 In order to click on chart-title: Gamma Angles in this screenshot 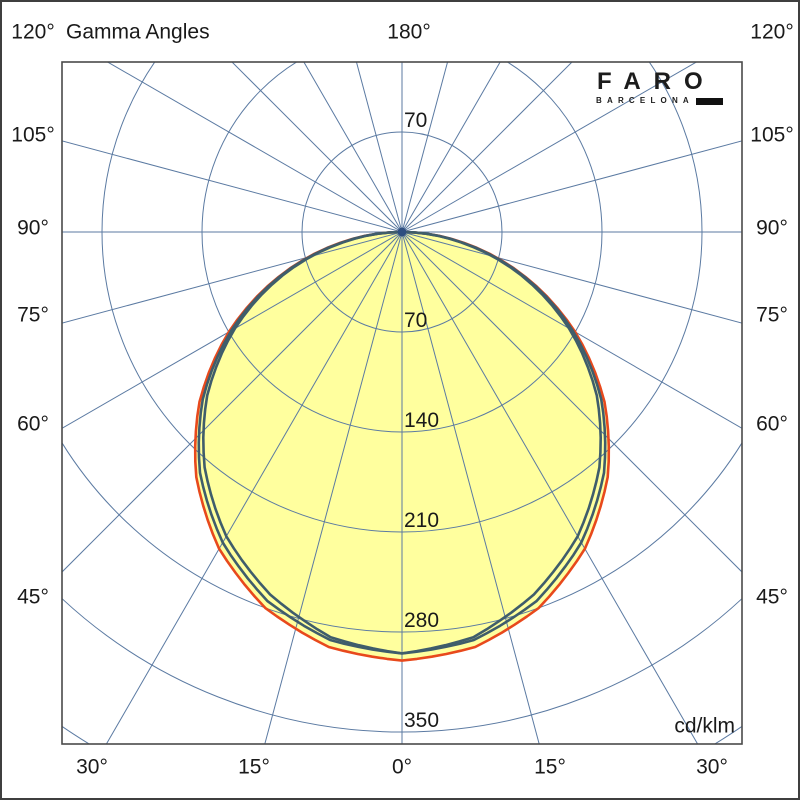, I will do `click(138, 32)`.